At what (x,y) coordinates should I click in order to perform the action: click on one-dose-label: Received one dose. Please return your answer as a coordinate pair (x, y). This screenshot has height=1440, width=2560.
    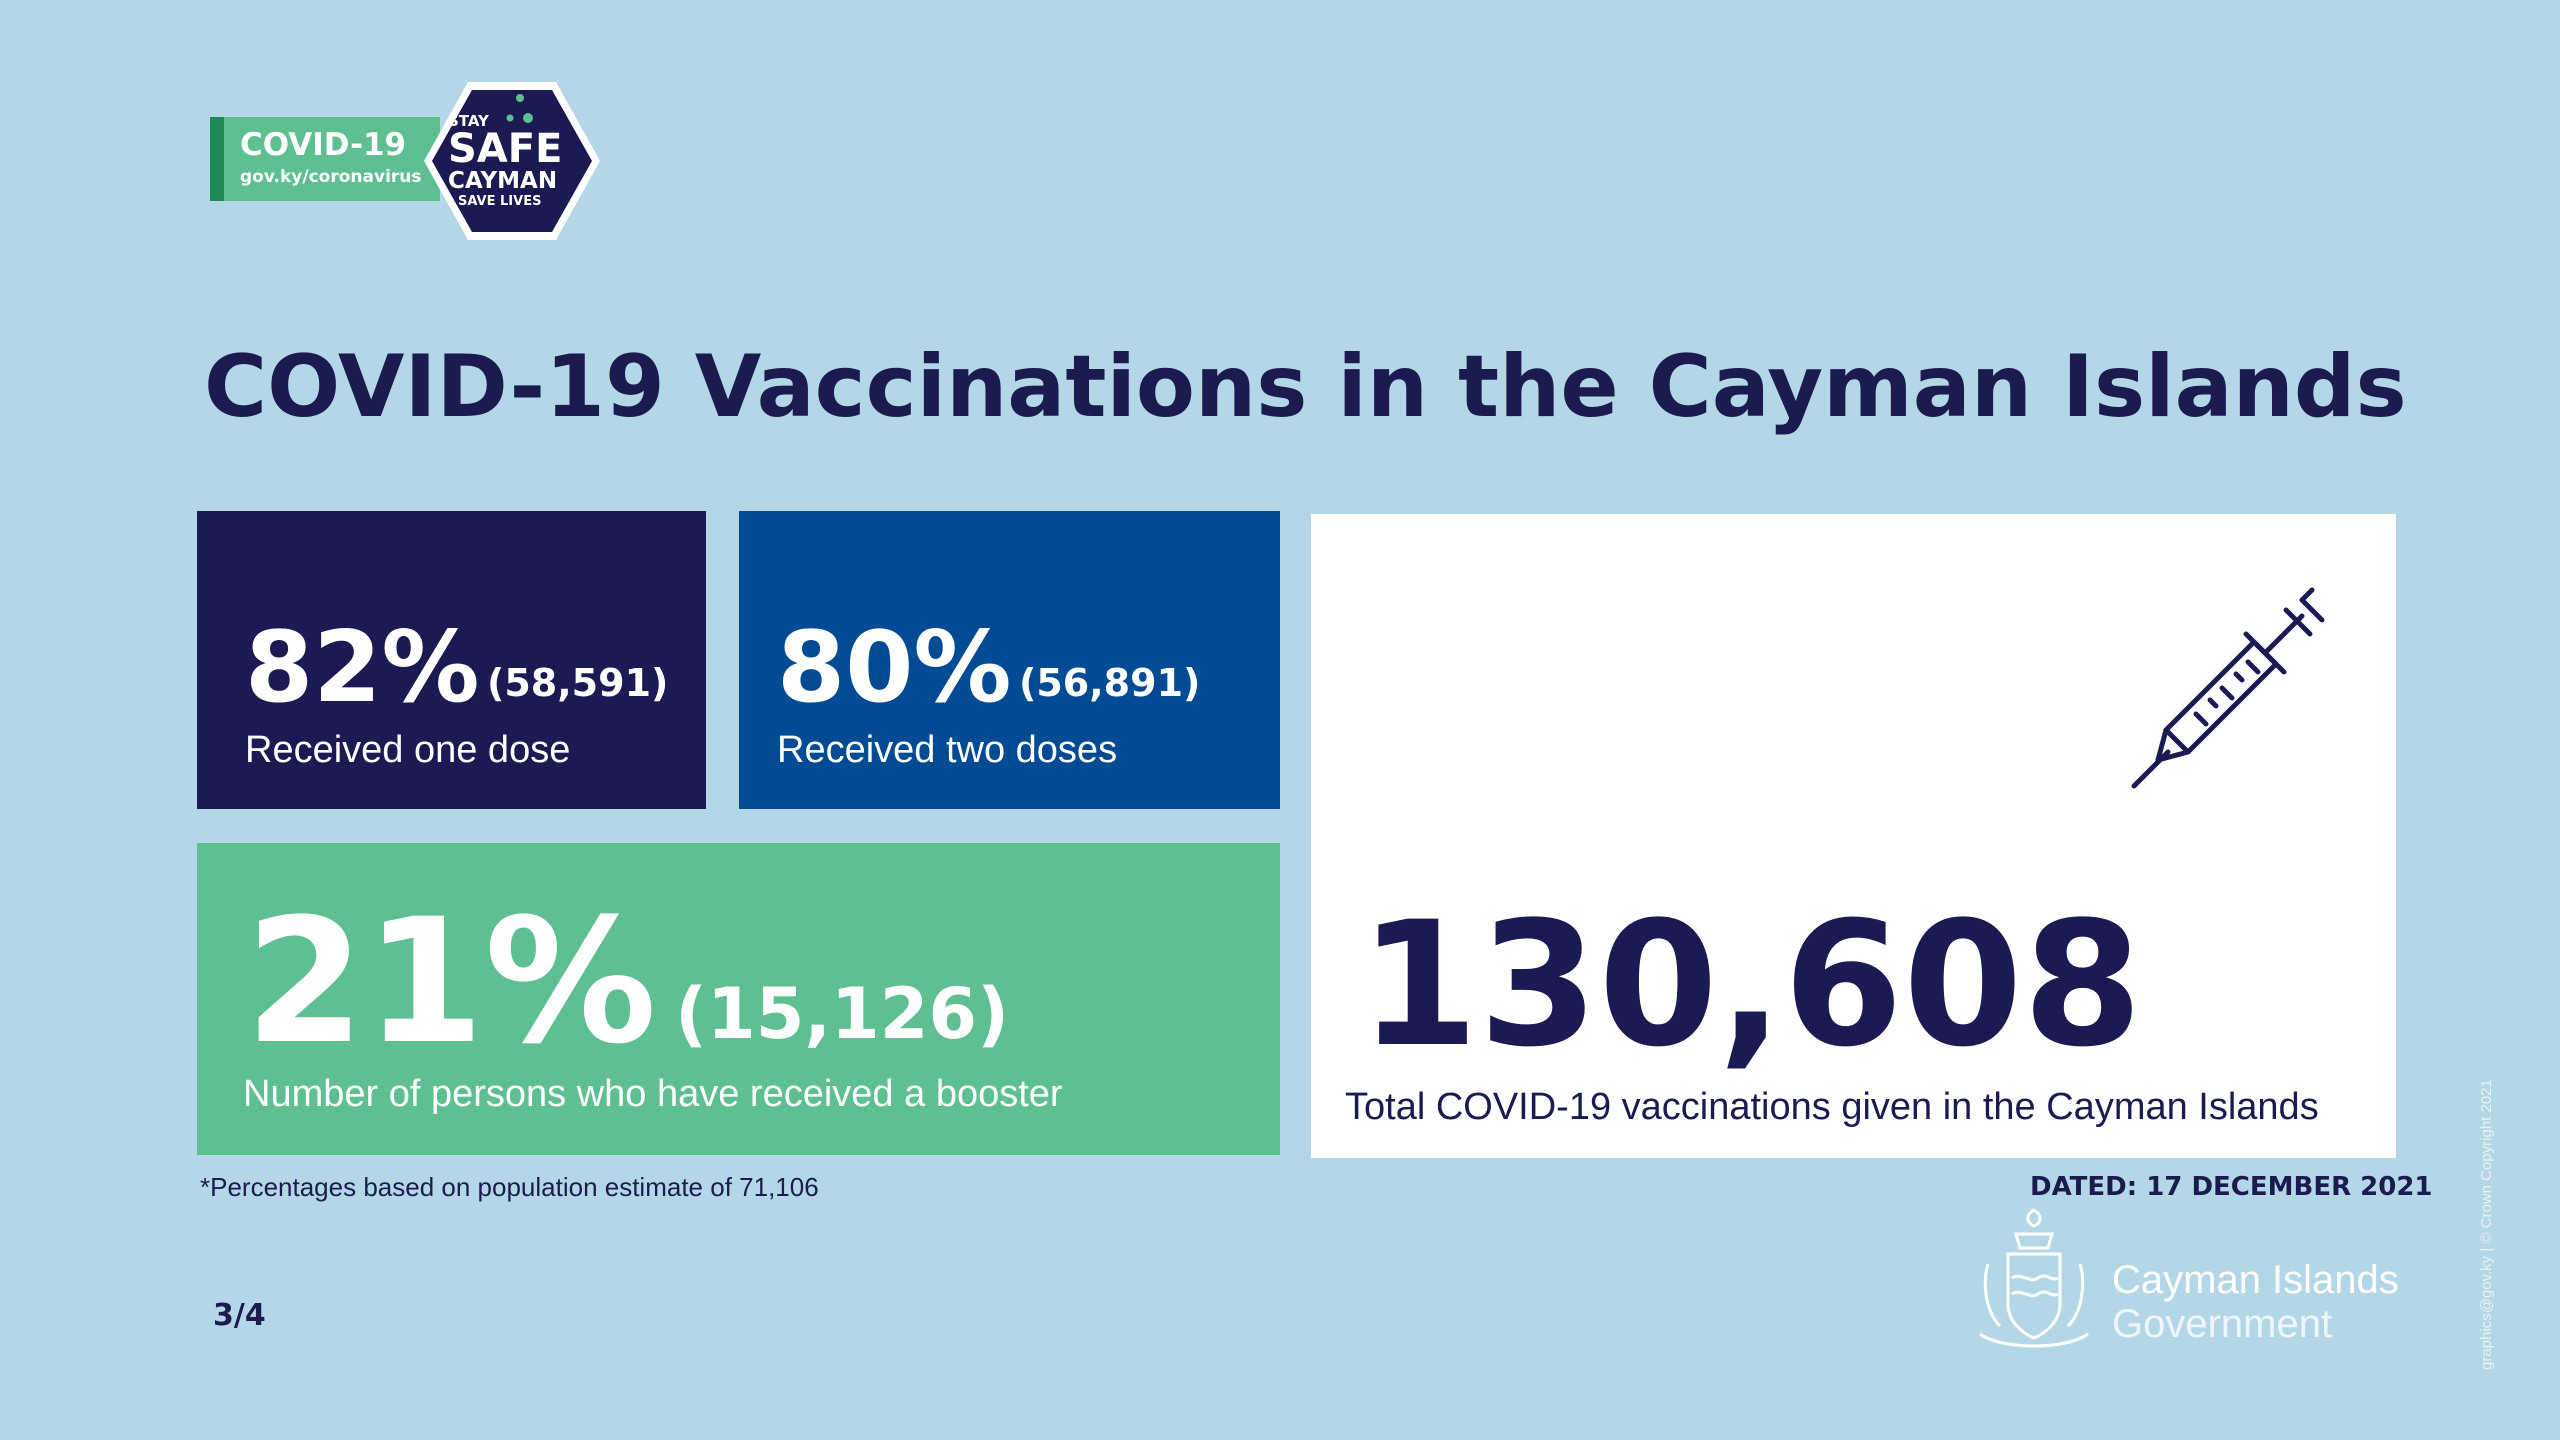
    Looking at the image, I should click on (408, 750).